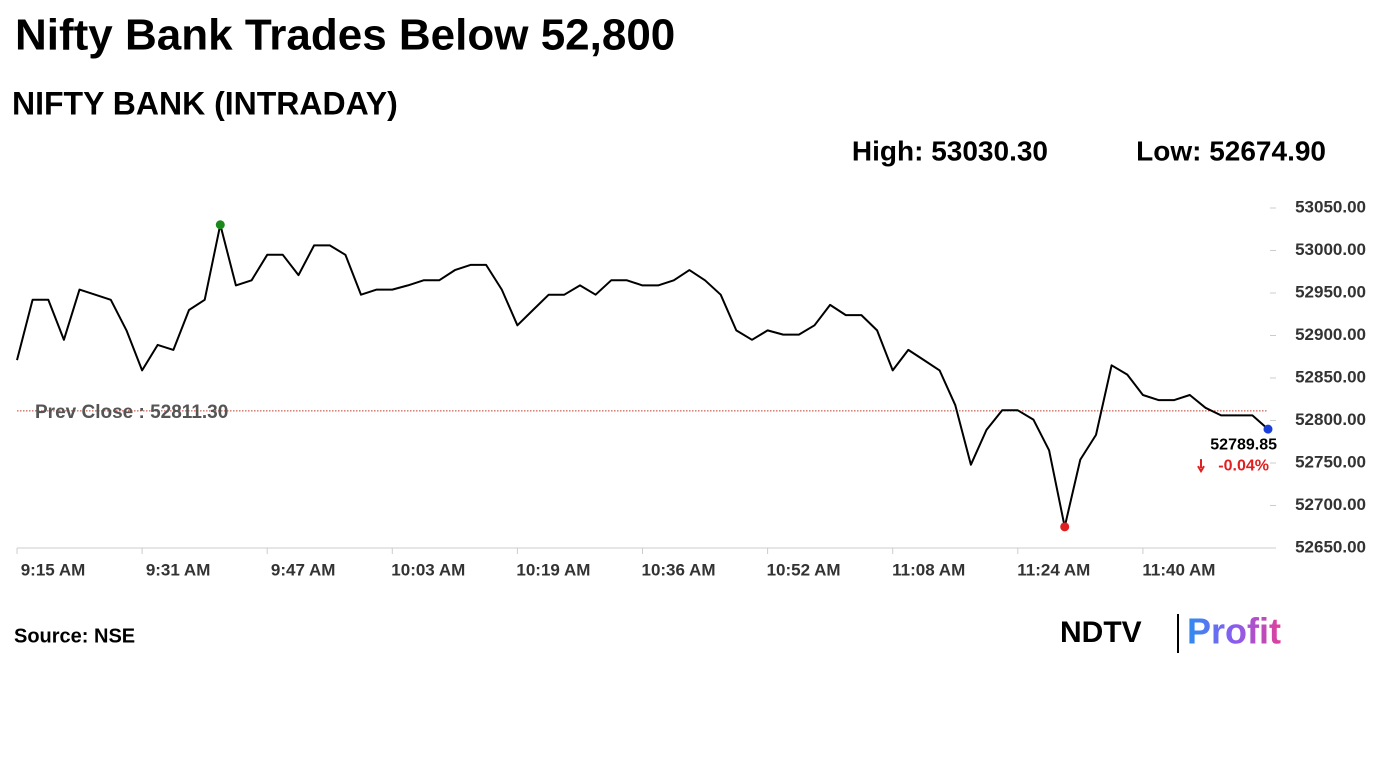  Describe the element at coordinates (1330, 376) in the screenshot. I see `y-tick-label: 52850.00` at that location.